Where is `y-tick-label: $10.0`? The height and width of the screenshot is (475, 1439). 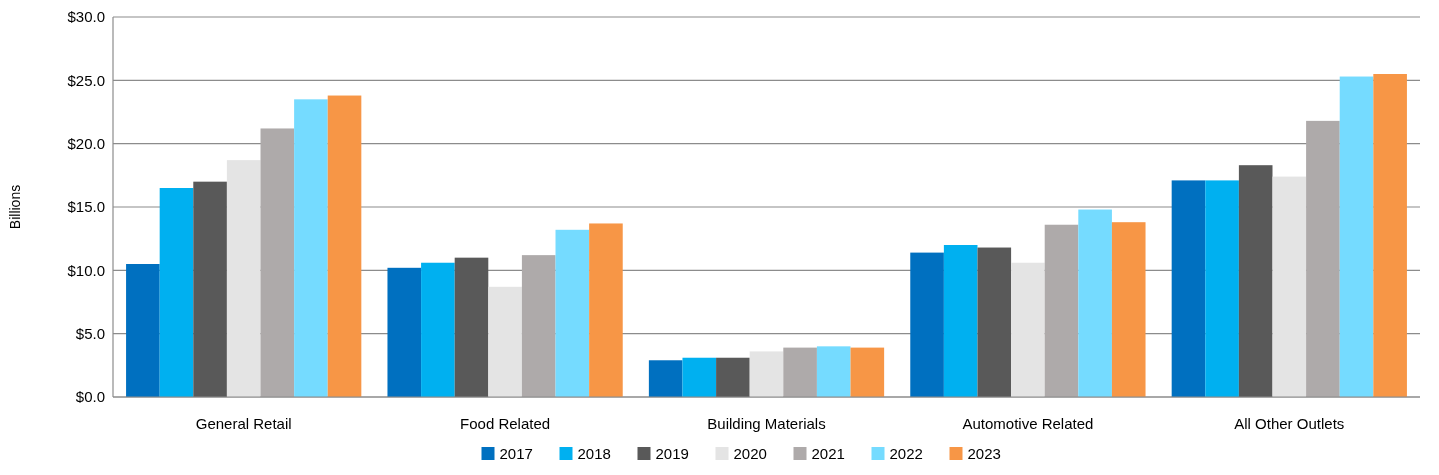
y-tick-label: $10.0 is located at coordinates (86, 270).